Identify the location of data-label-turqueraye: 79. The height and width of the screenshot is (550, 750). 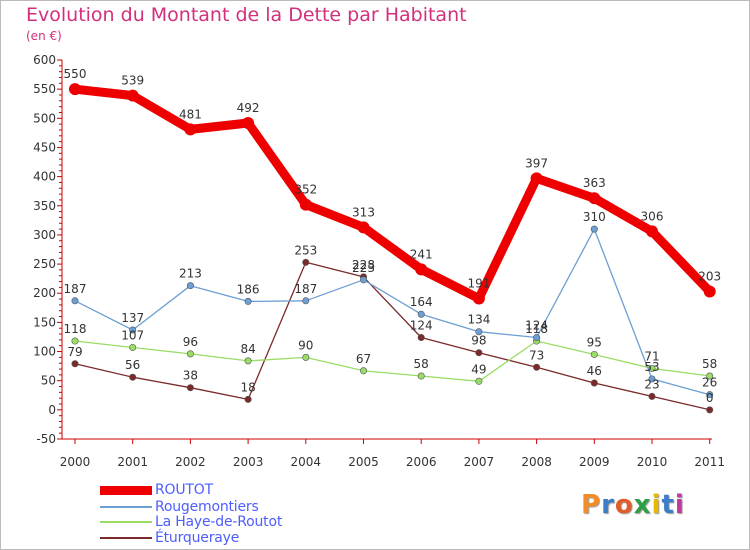
(74, 352).